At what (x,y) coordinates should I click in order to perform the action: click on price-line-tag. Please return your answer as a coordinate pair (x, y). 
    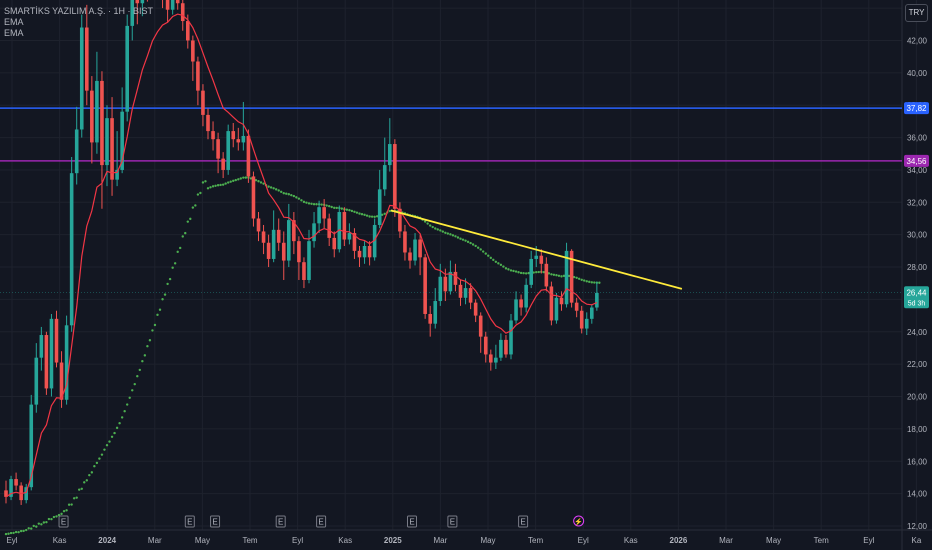
    Looking at the image, I should click on (916, 160).